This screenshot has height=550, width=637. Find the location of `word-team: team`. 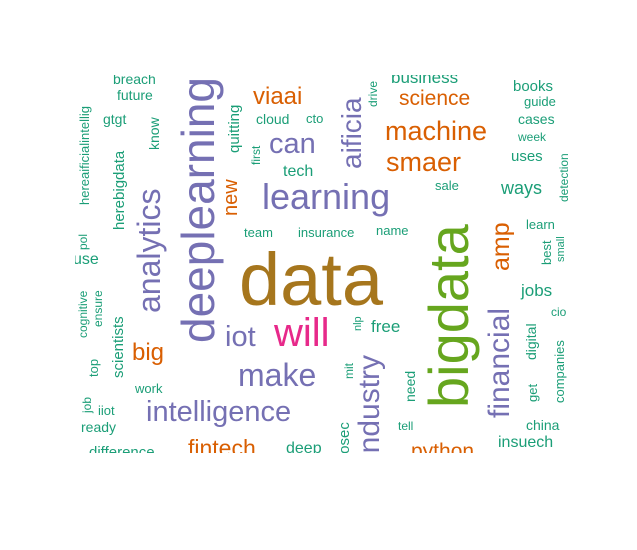

word-team: team is located at coordinates (258, 232).